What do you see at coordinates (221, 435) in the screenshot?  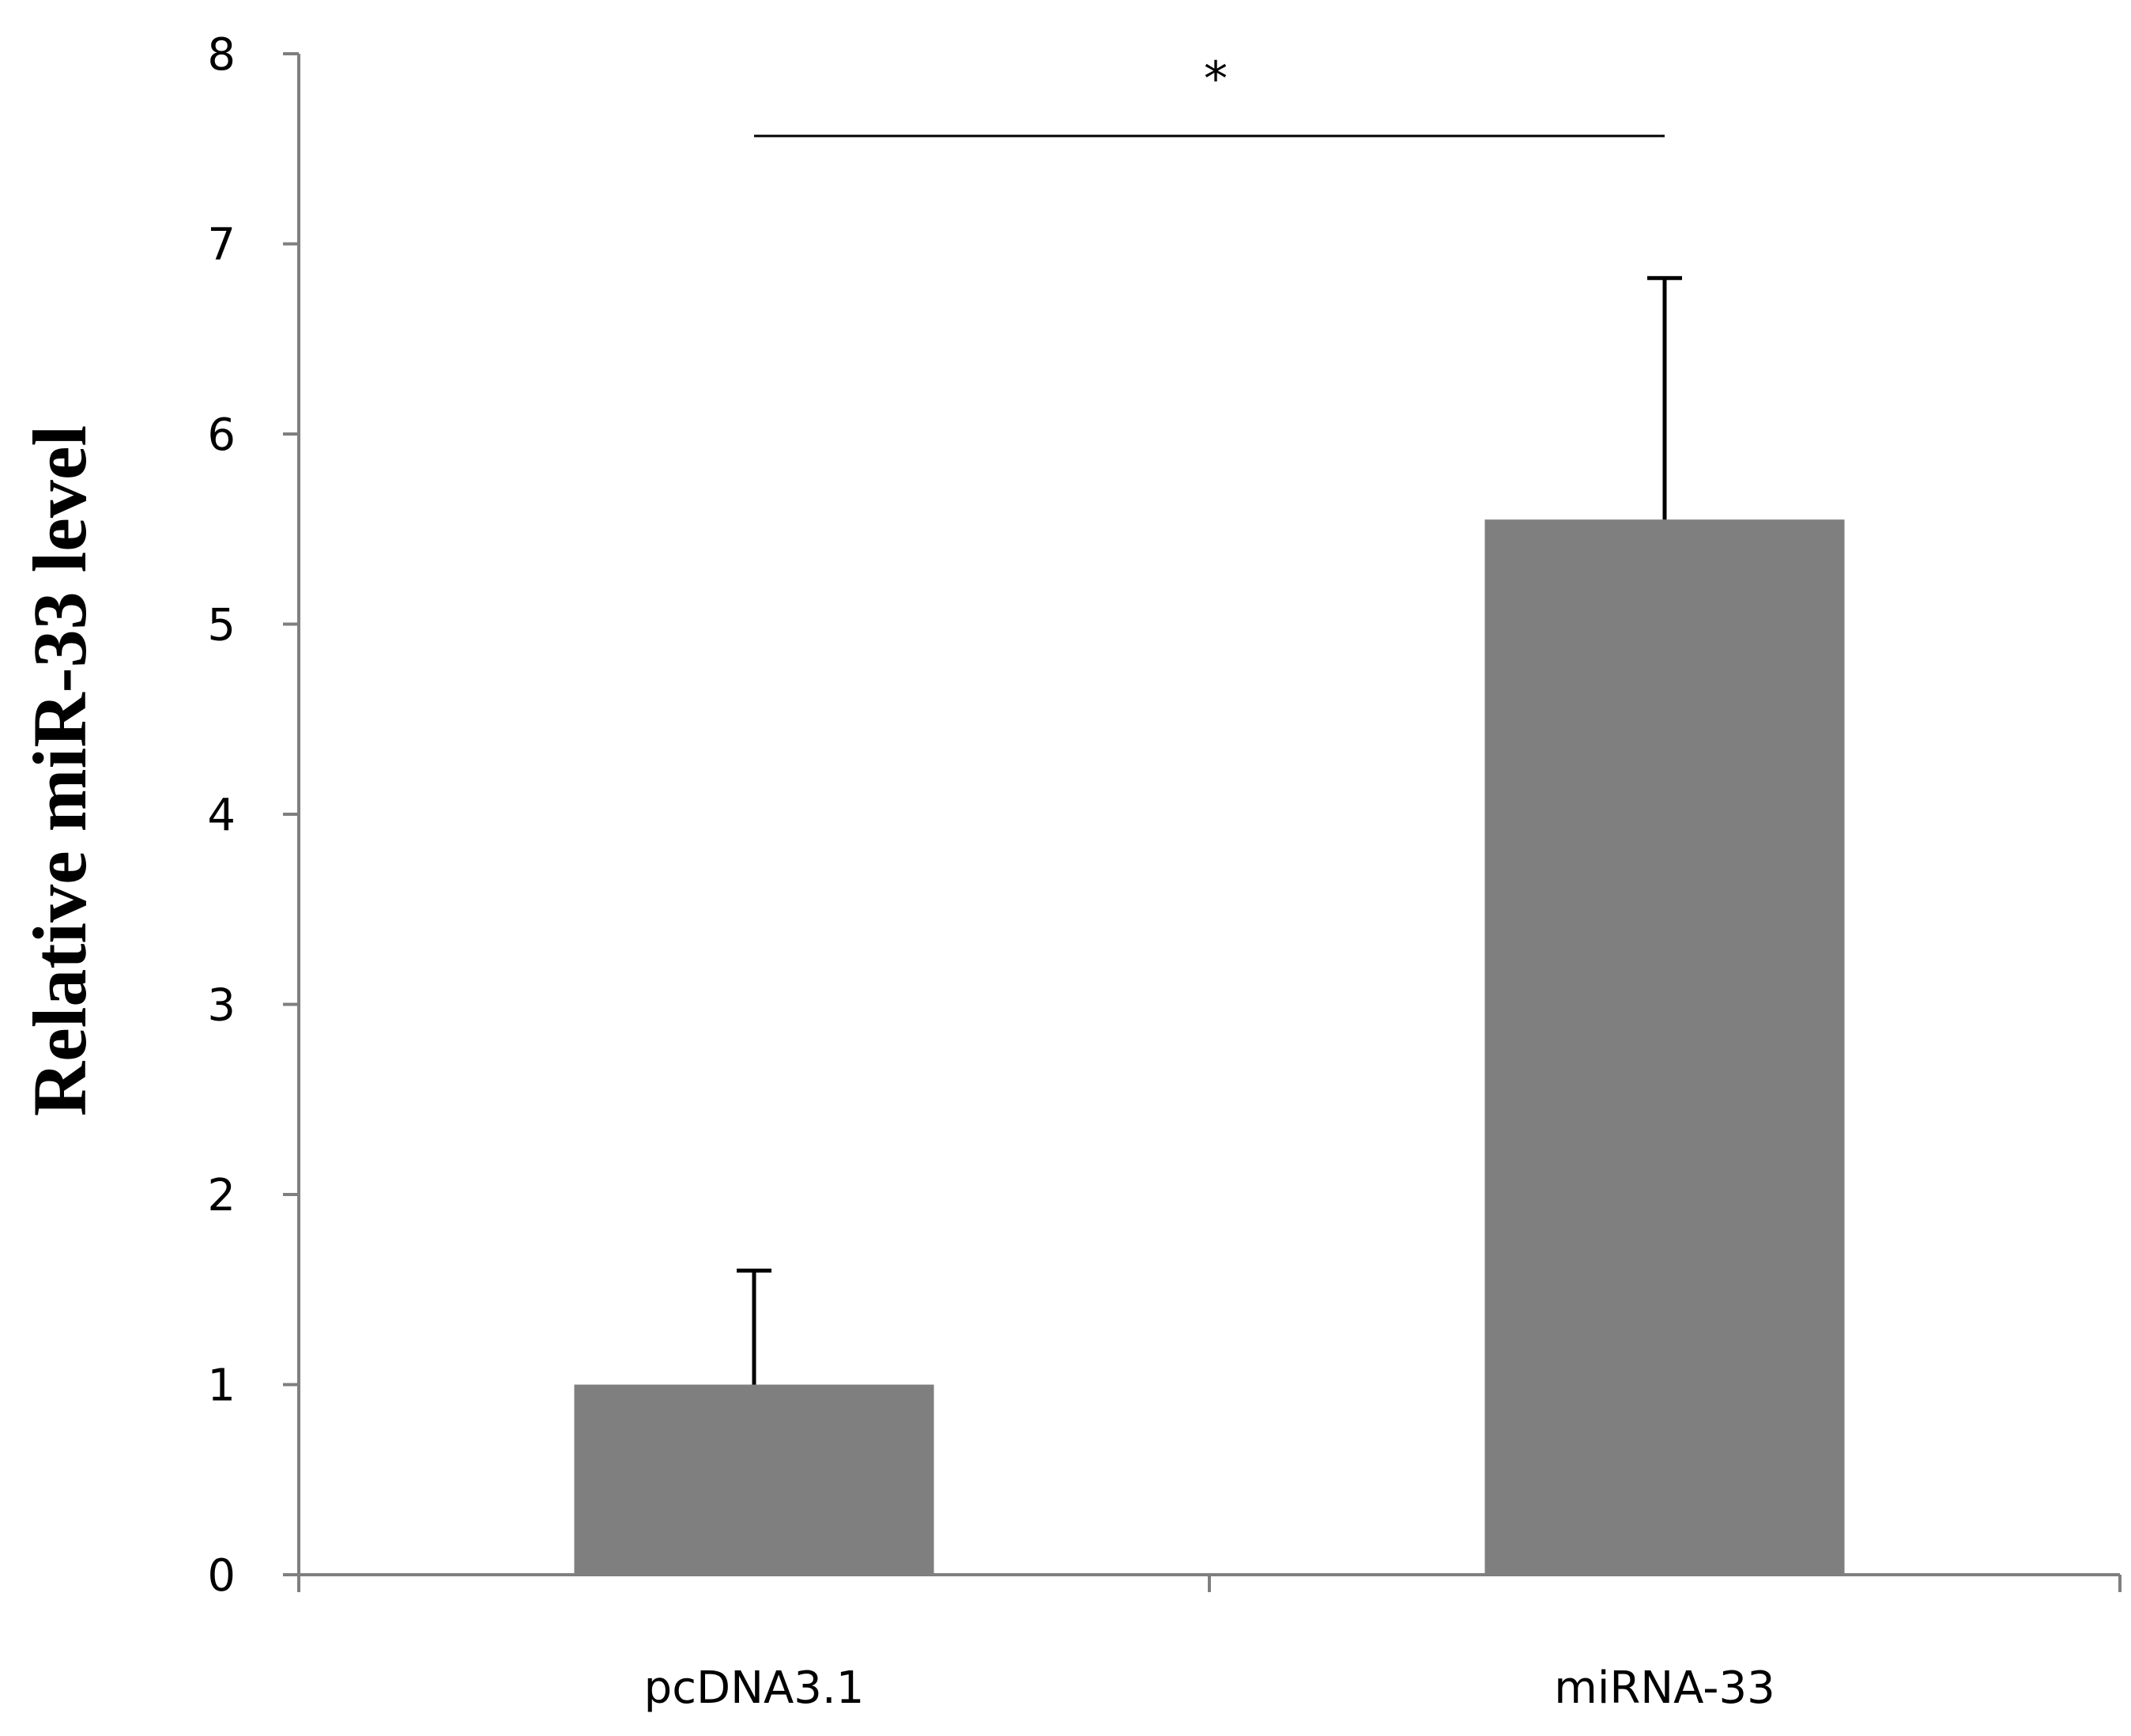 I see `y-tick-label: 6` at bounding box center [221, 435].